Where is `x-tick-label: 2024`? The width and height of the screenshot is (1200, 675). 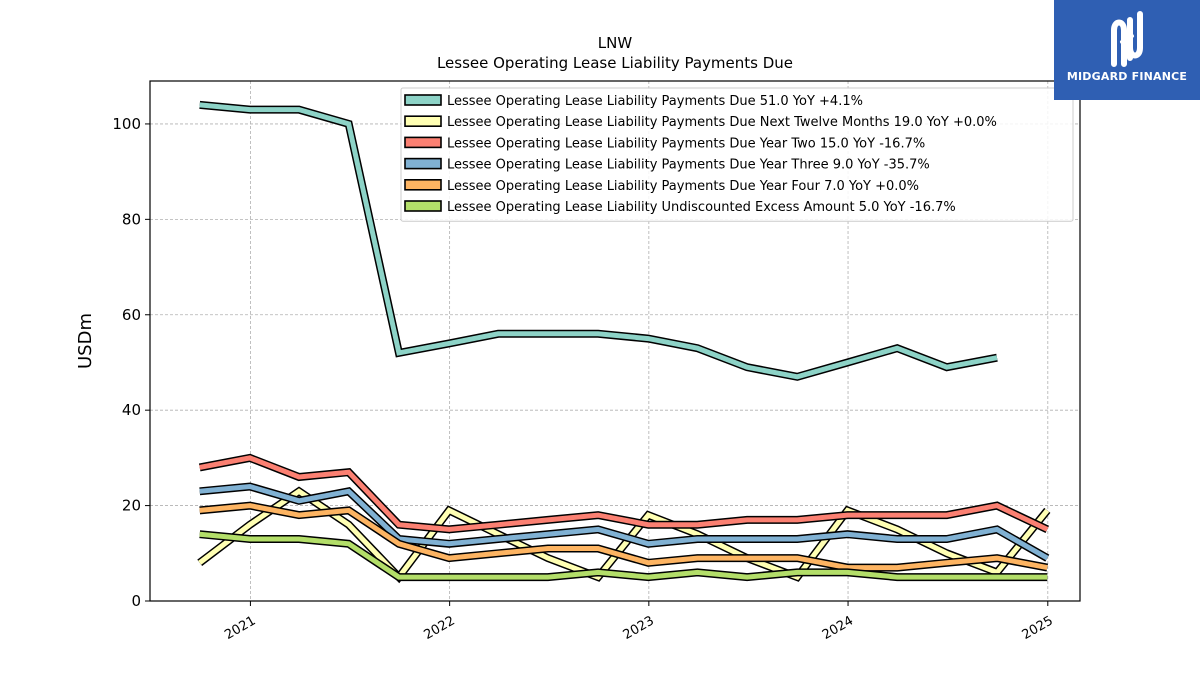 x-tick-label: 2024 is located at coordinates (838, 628).